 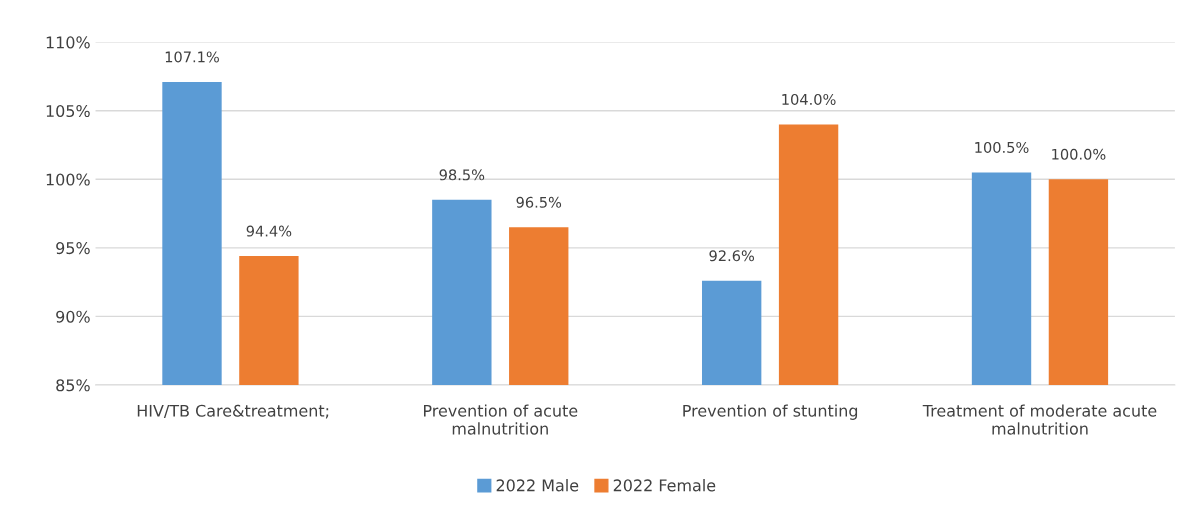 I want to click on y-tick-label: 100%, so click(x=68, y=179).